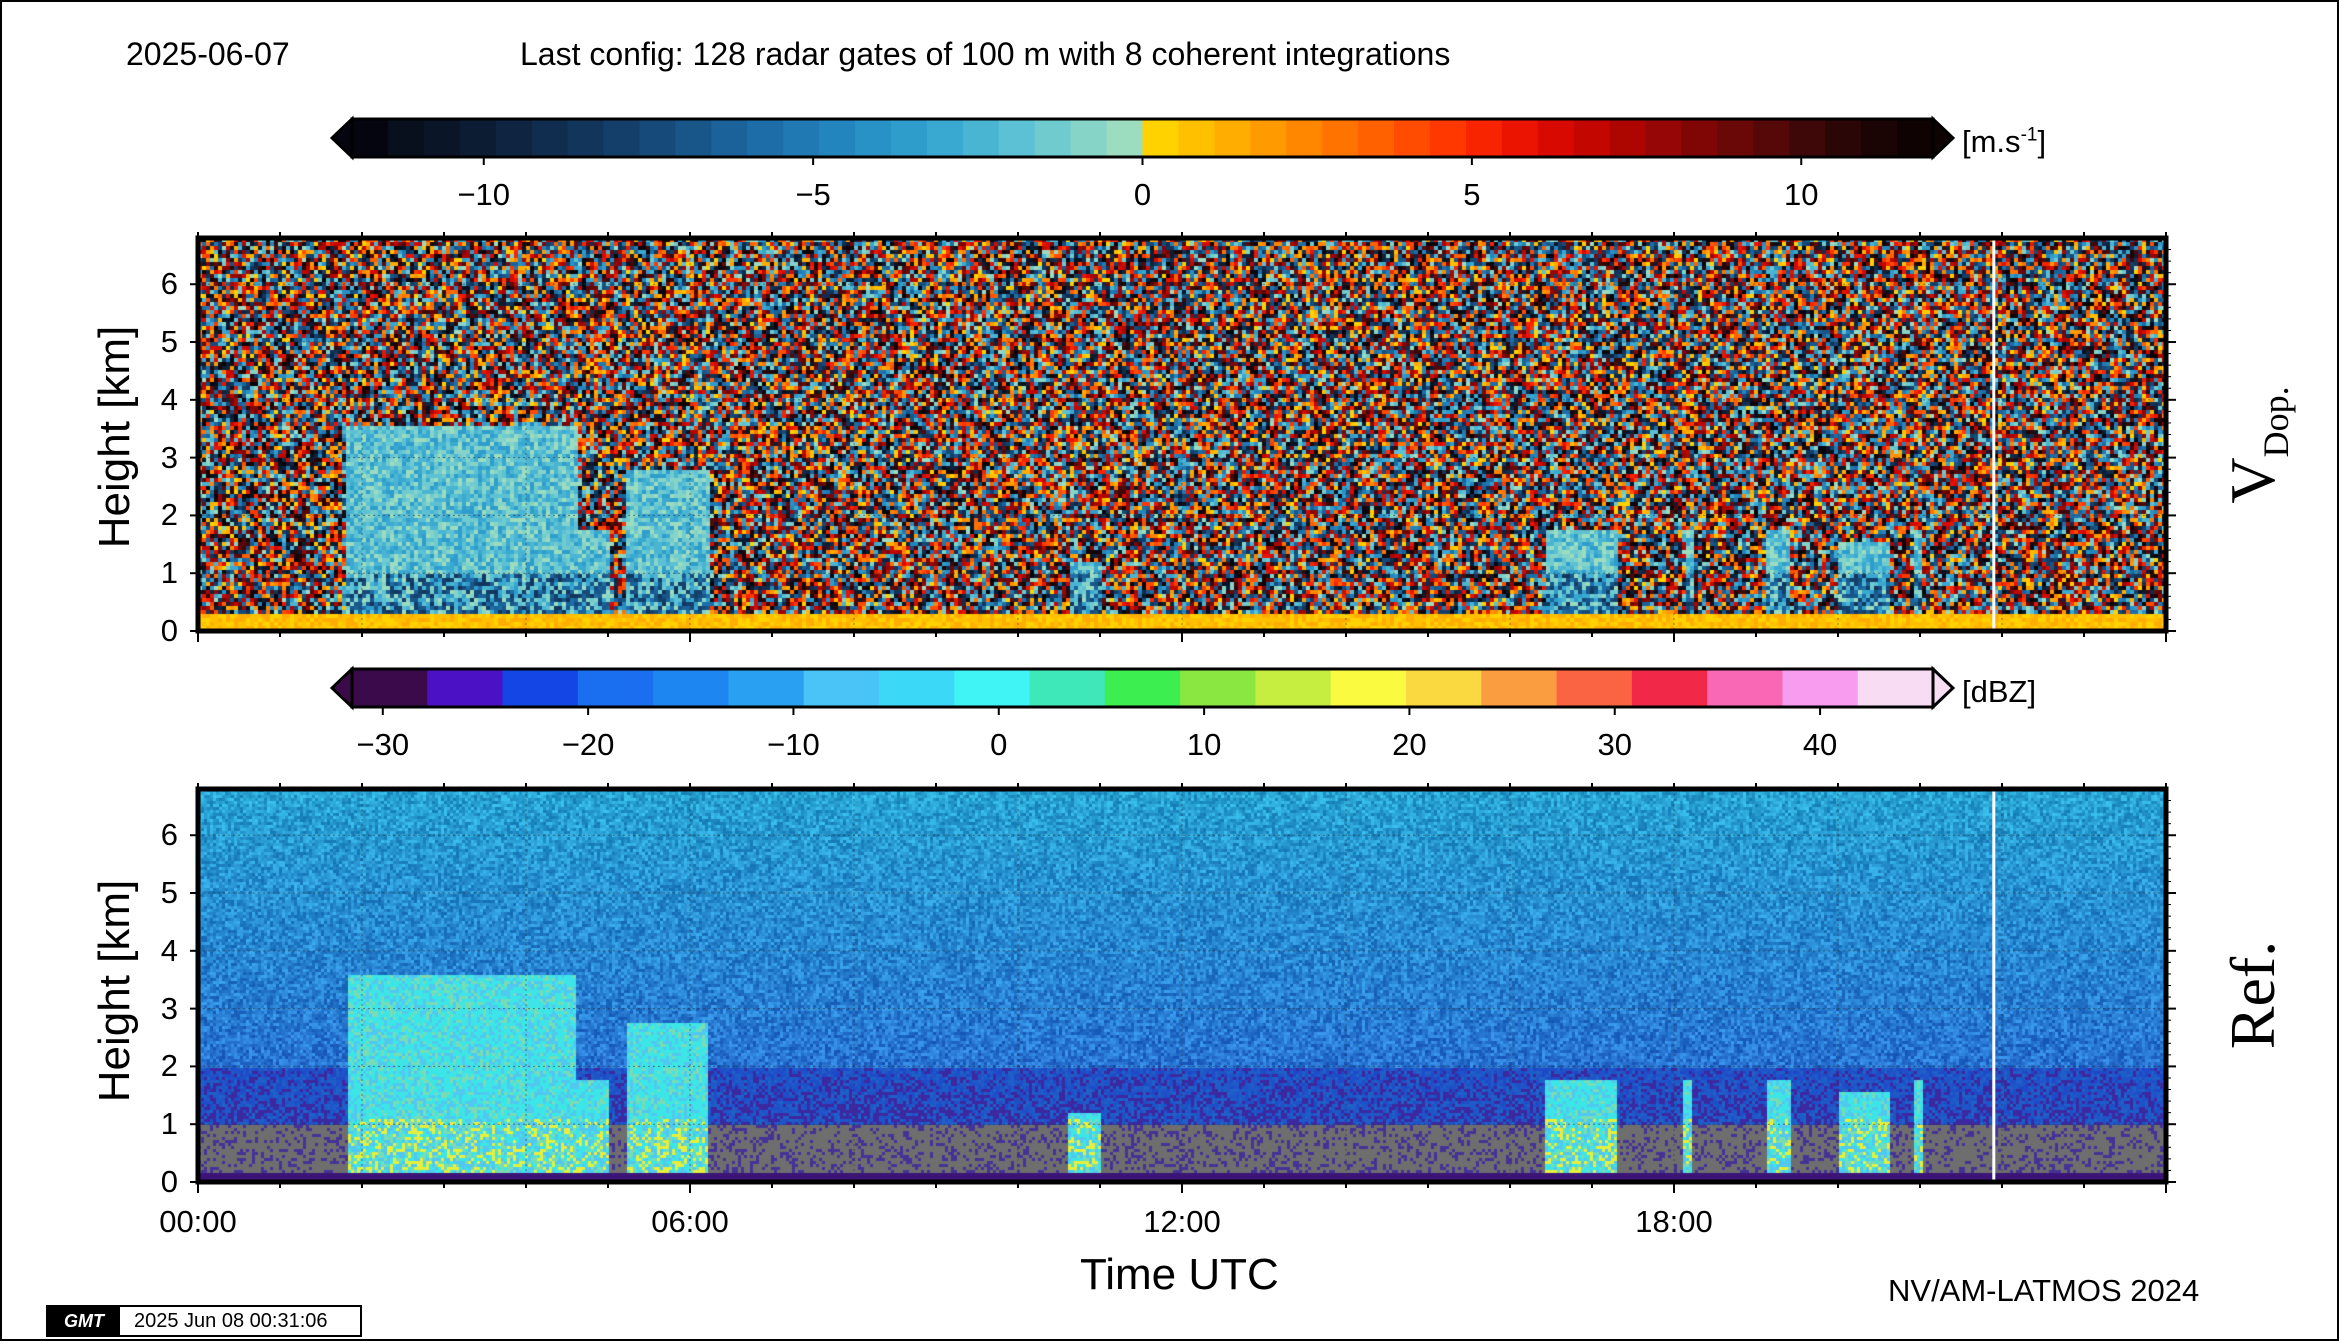 Image resolution: width=2339 pixels, height=1341 pixels. Describe the element at coordinates (169, 515) in the screenshot. I see `doppler-y-tick-label: 2` at that location.